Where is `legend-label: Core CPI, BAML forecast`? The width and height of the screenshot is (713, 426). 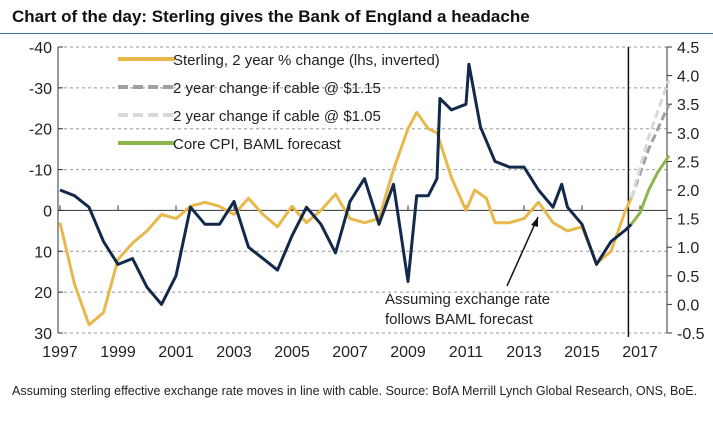 legend-label: Core CPI, BAML forecast is located at coordinates (257, 144).